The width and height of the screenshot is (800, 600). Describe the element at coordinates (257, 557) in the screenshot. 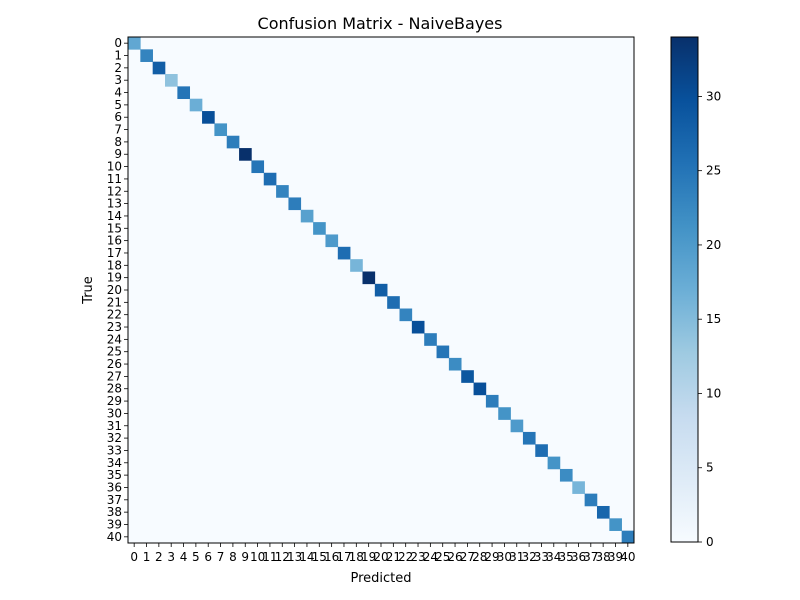

I see `x-tick-label: 10` at that location.